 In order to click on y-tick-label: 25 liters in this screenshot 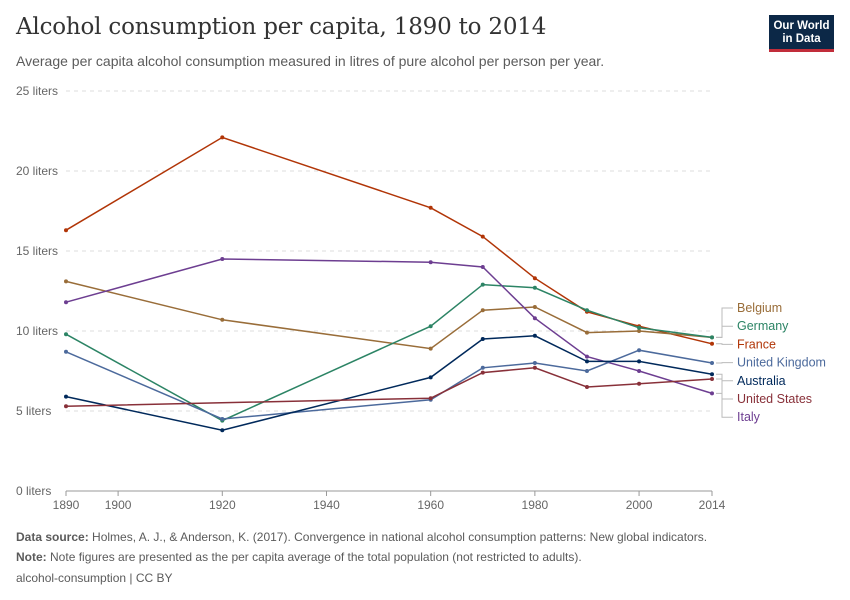, I will do `click(37, 91)`.